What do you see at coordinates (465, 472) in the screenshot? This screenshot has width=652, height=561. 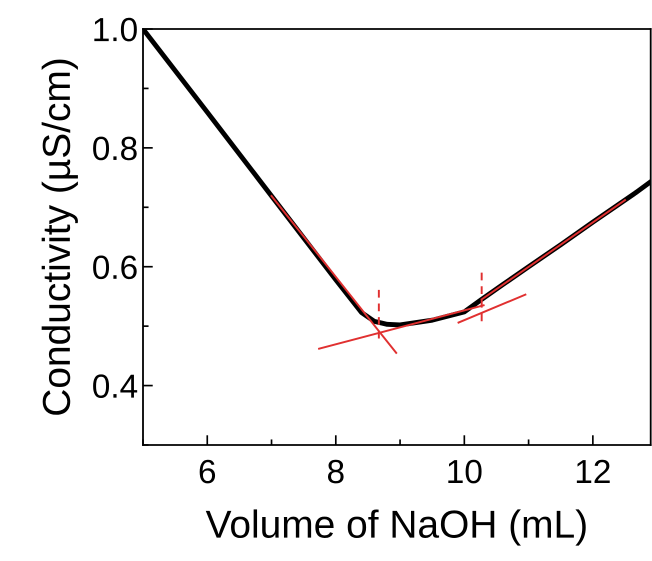 I see `x-tick-label: 10` at bounding box center [465, 472].